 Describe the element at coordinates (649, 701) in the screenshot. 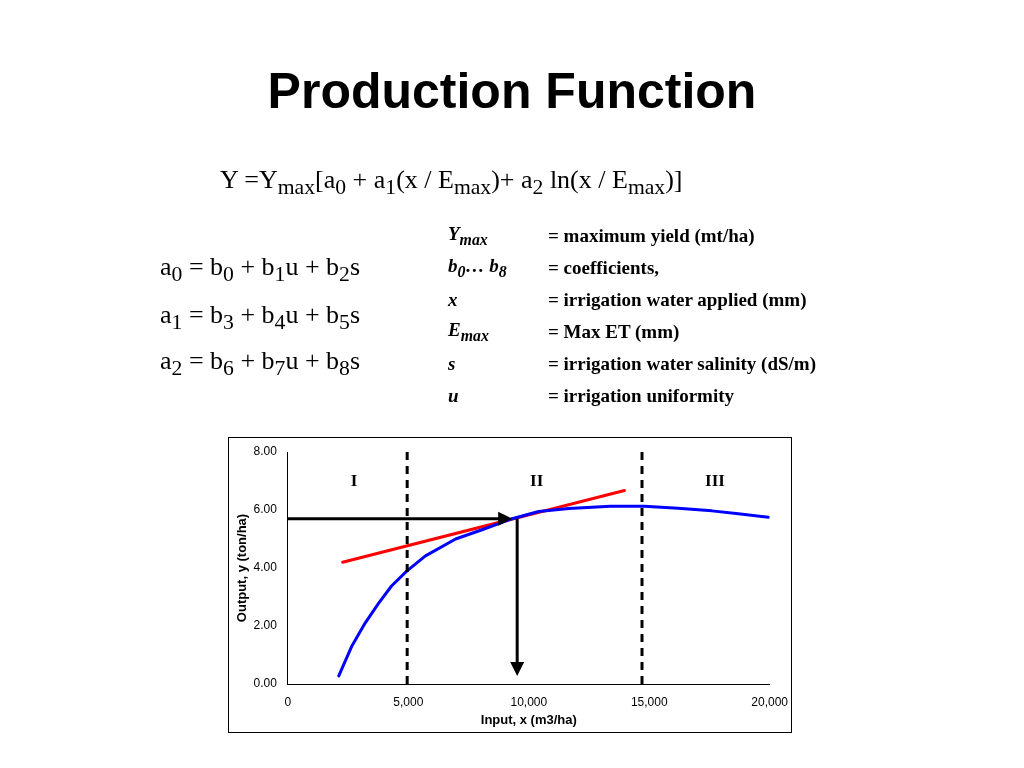

I see `x-tick-label: 15,000` at that location.